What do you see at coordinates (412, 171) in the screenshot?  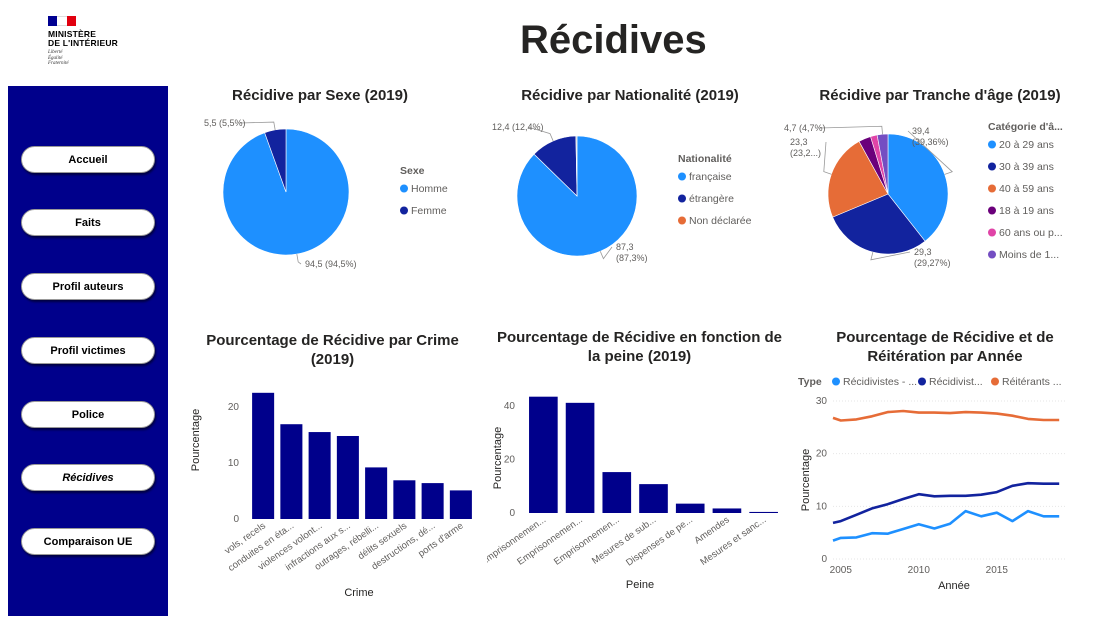 I see `legend-title: Sexe` at bounding box center [412, 171].